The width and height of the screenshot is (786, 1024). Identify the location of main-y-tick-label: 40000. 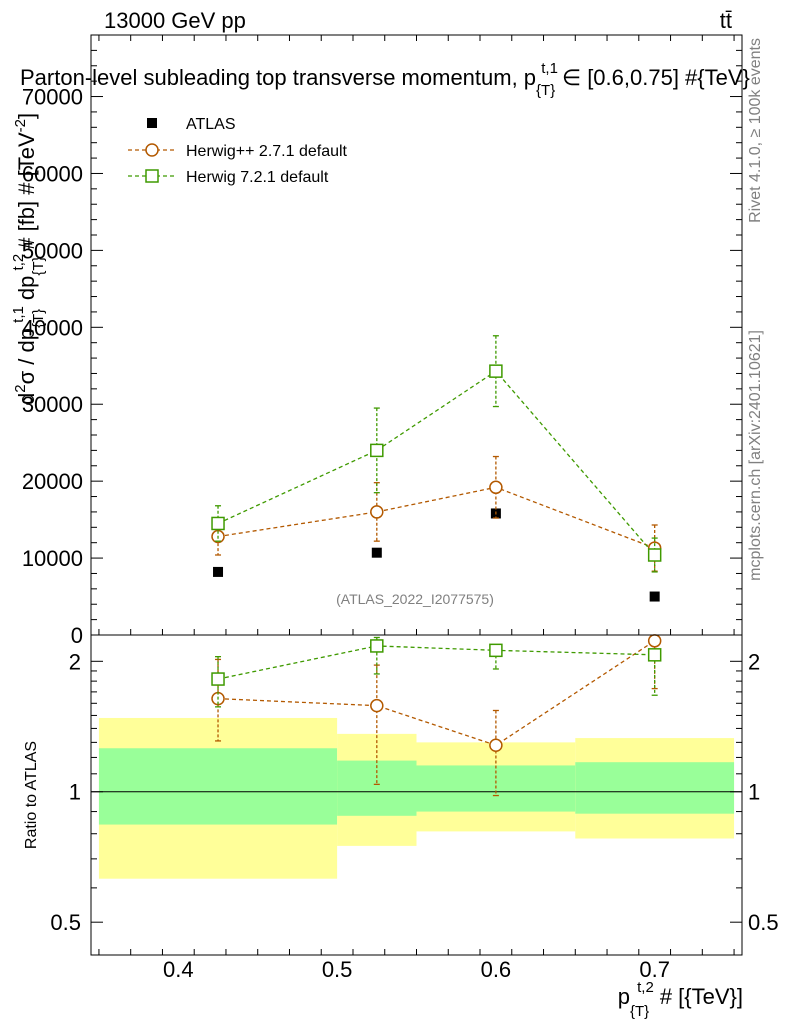
(52, 327).